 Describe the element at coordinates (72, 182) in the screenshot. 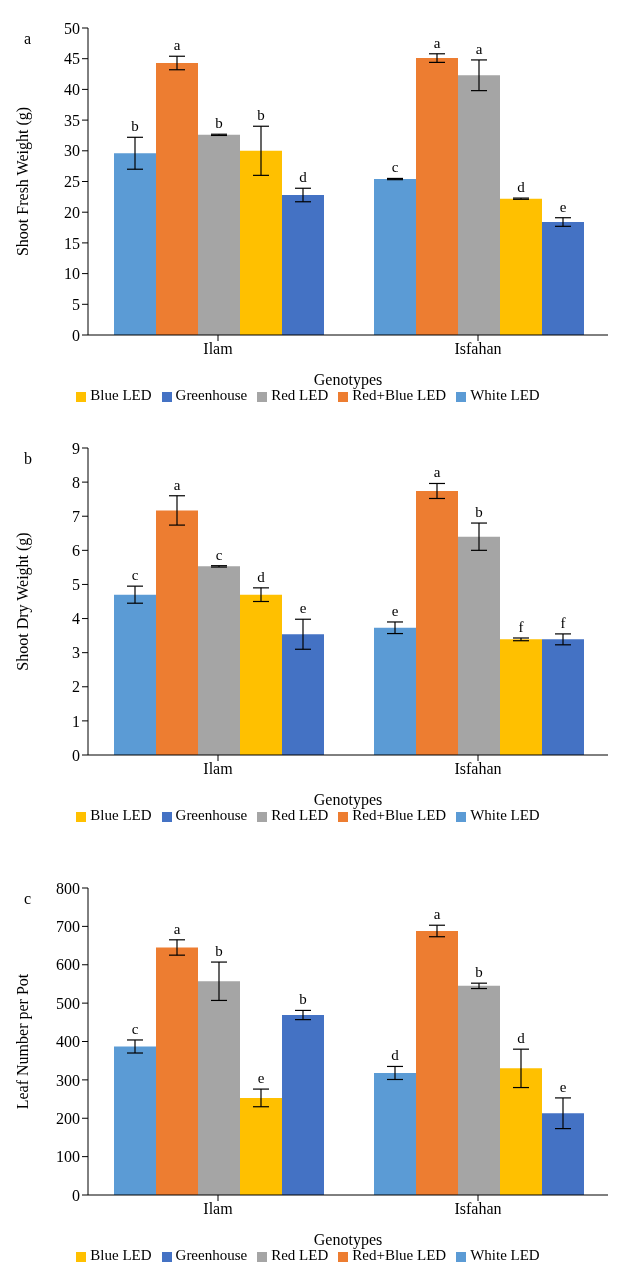

I see `y-tick-label: 25` at that location.